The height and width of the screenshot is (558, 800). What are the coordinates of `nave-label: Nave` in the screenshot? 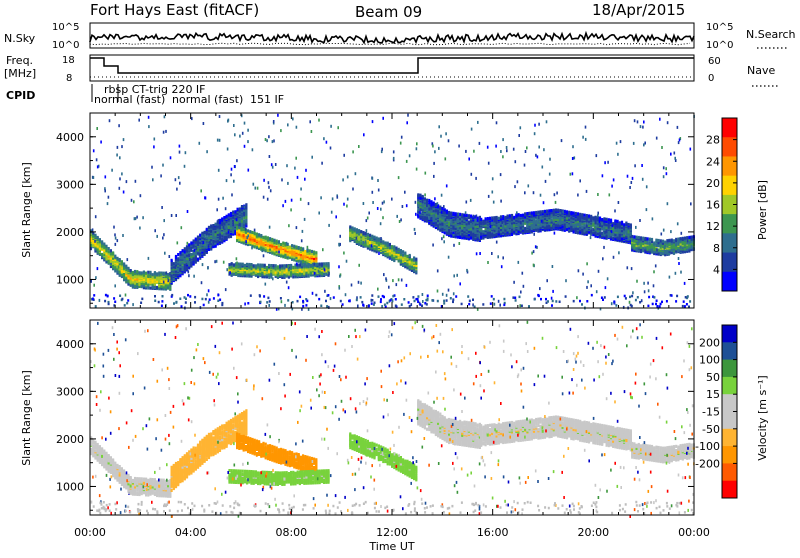 It's located at (761, 70).